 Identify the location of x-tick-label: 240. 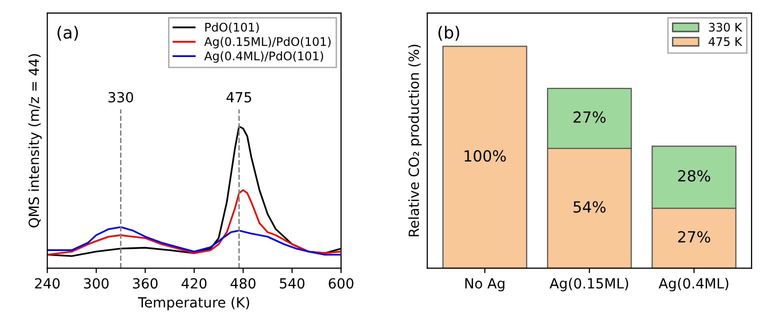
(47, 283).